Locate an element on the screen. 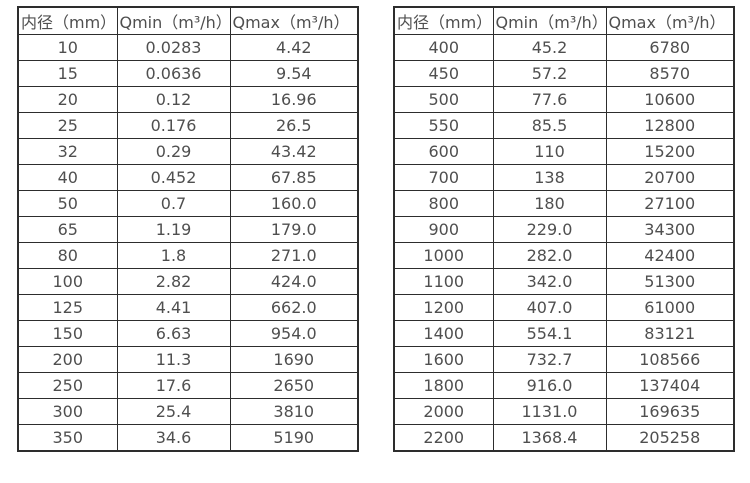 The height and width of the screenshot is (483, 750). table-cell: 160.0 is located at coordinates (294, 203).